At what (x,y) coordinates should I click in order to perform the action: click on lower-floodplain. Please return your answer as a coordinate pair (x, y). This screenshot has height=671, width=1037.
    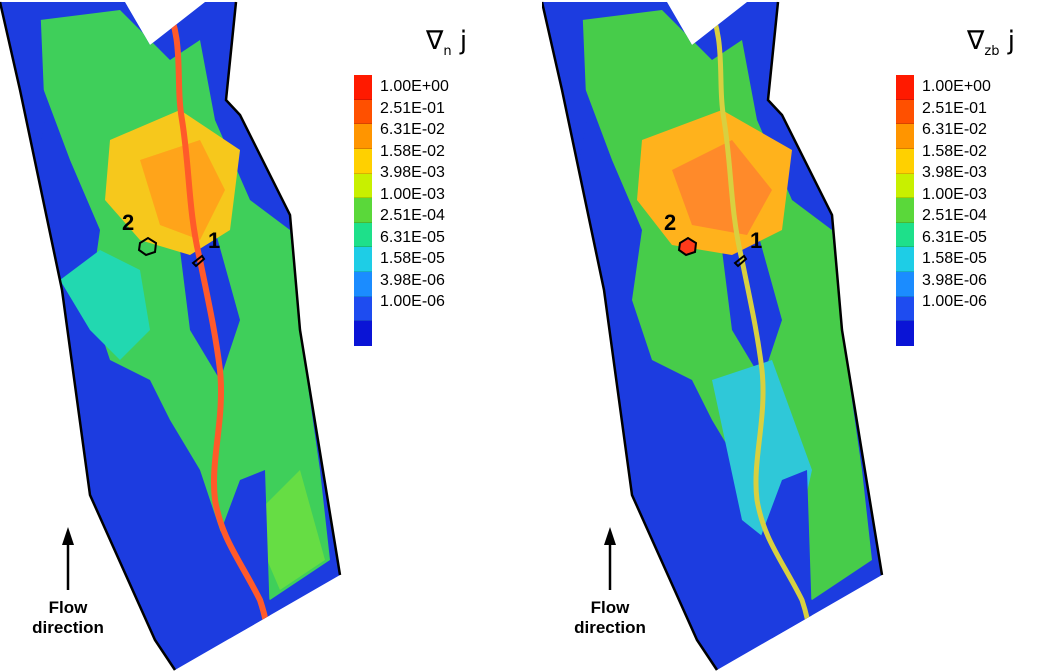
    Looking at the image, I should click on (287, 530).